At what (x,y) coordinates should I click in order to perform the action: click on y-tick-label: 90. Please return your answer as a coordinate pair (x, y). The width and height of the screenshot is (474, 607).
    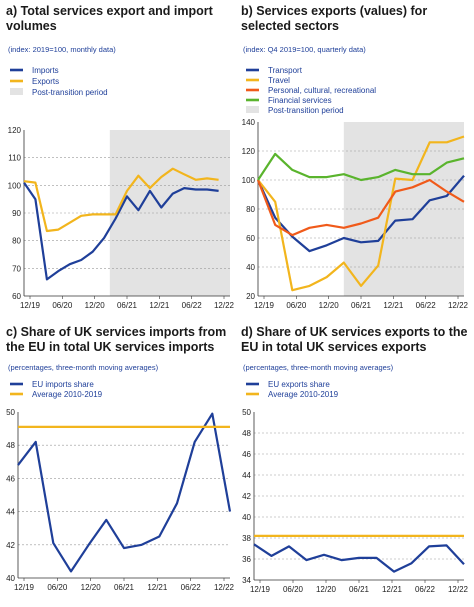
    Looking at the image, I should click on (16, 213).